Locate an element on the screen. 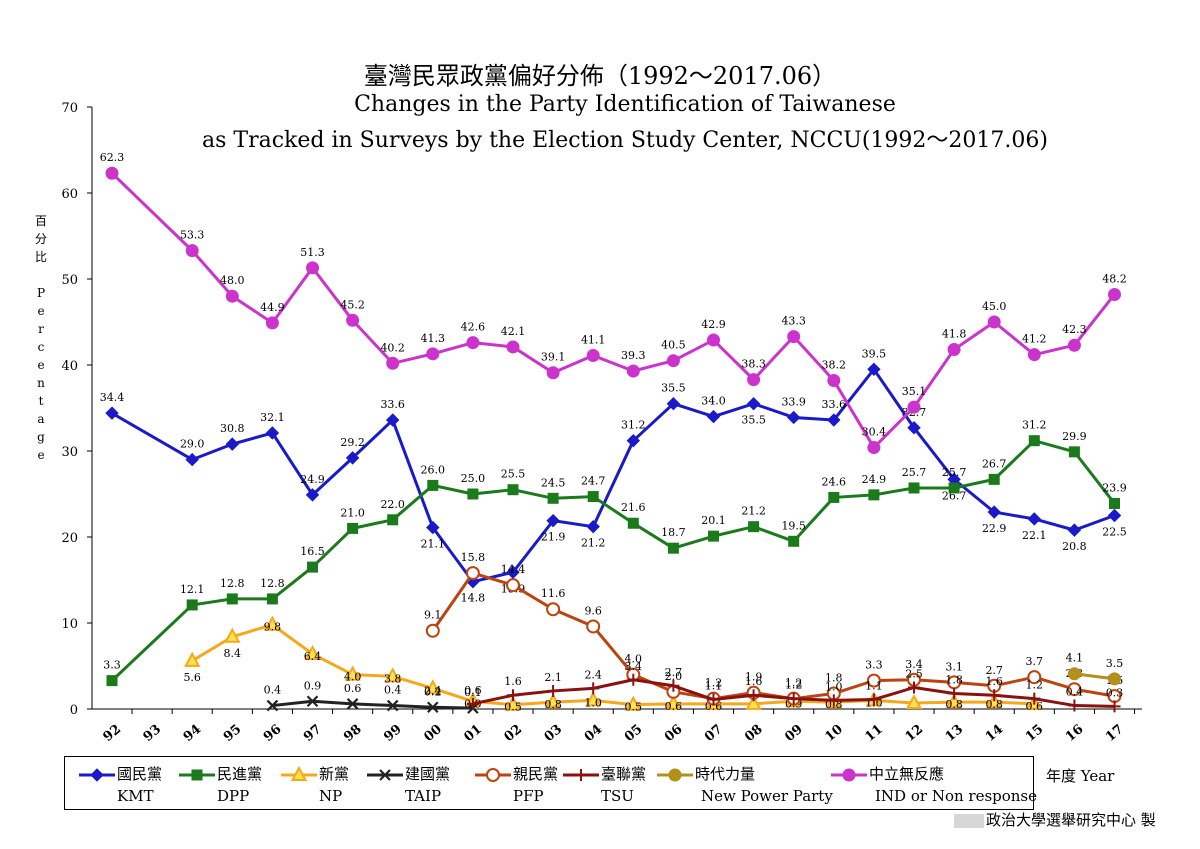 The image size is (1200, 849). data-label-pfp: 14.4 is located at coordinates (513, 569).